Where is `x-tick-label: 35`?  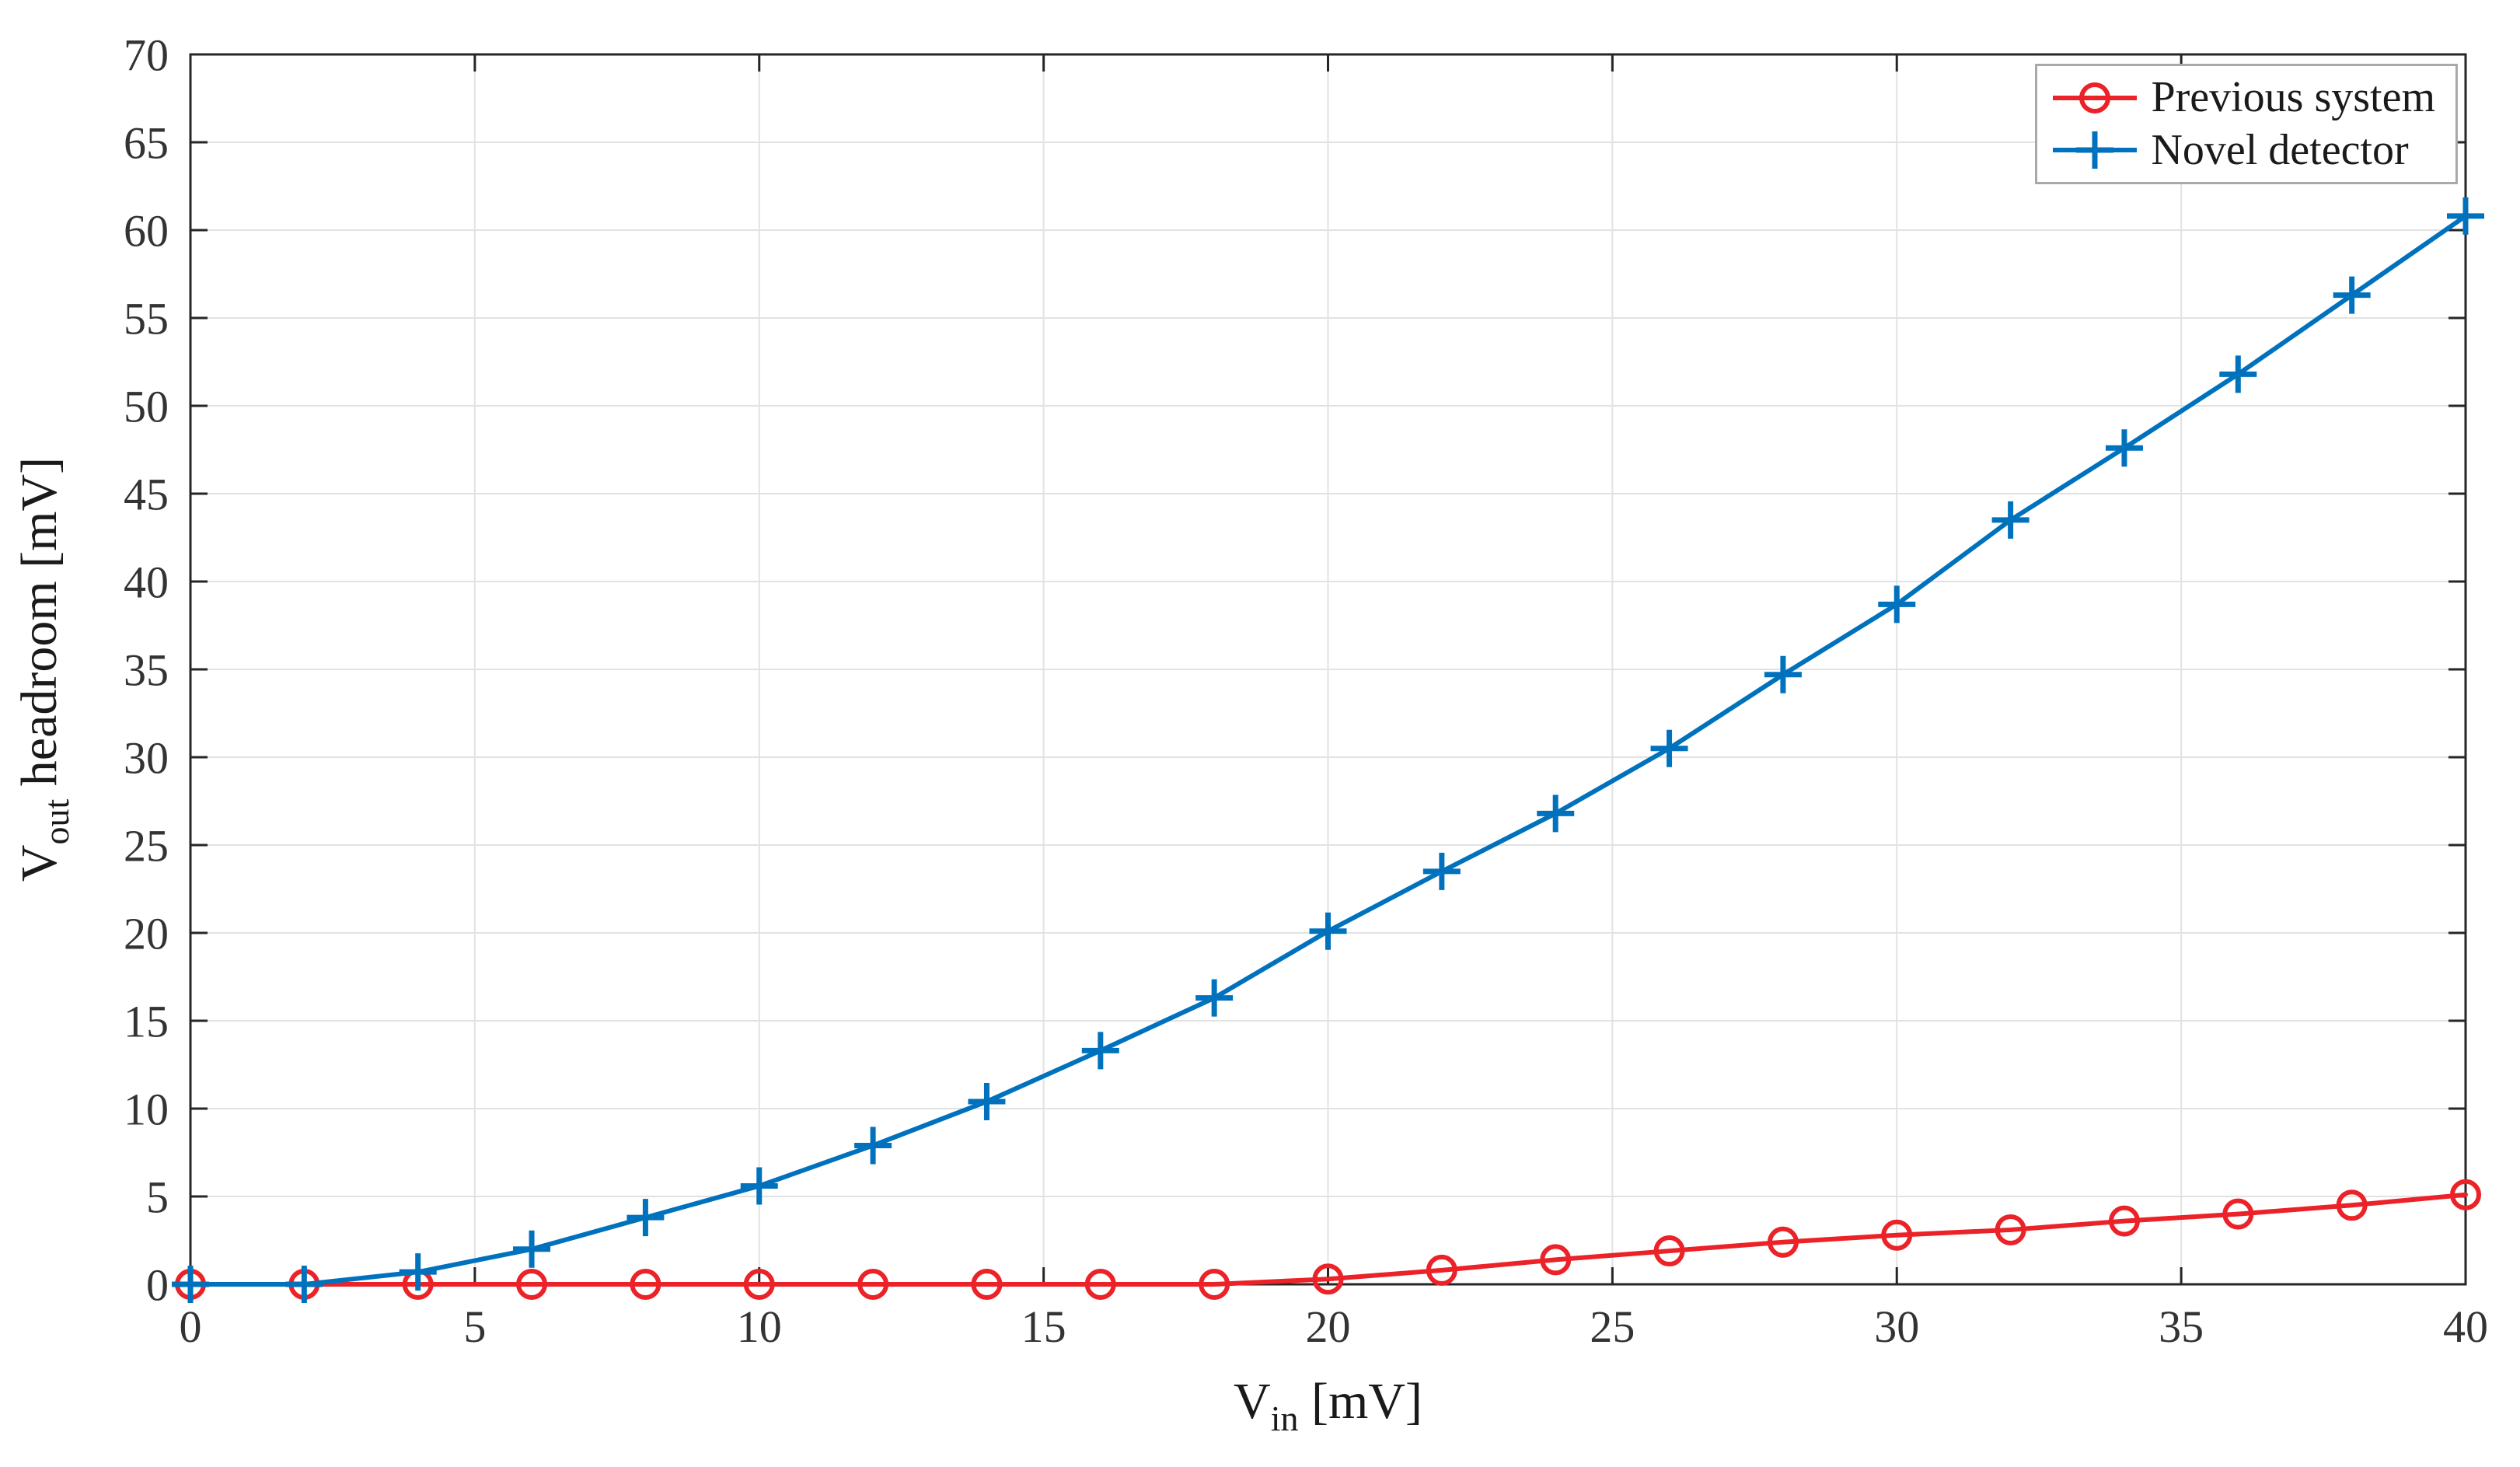 x-tick-label: 35 is located at coordinates (2181, 1326).